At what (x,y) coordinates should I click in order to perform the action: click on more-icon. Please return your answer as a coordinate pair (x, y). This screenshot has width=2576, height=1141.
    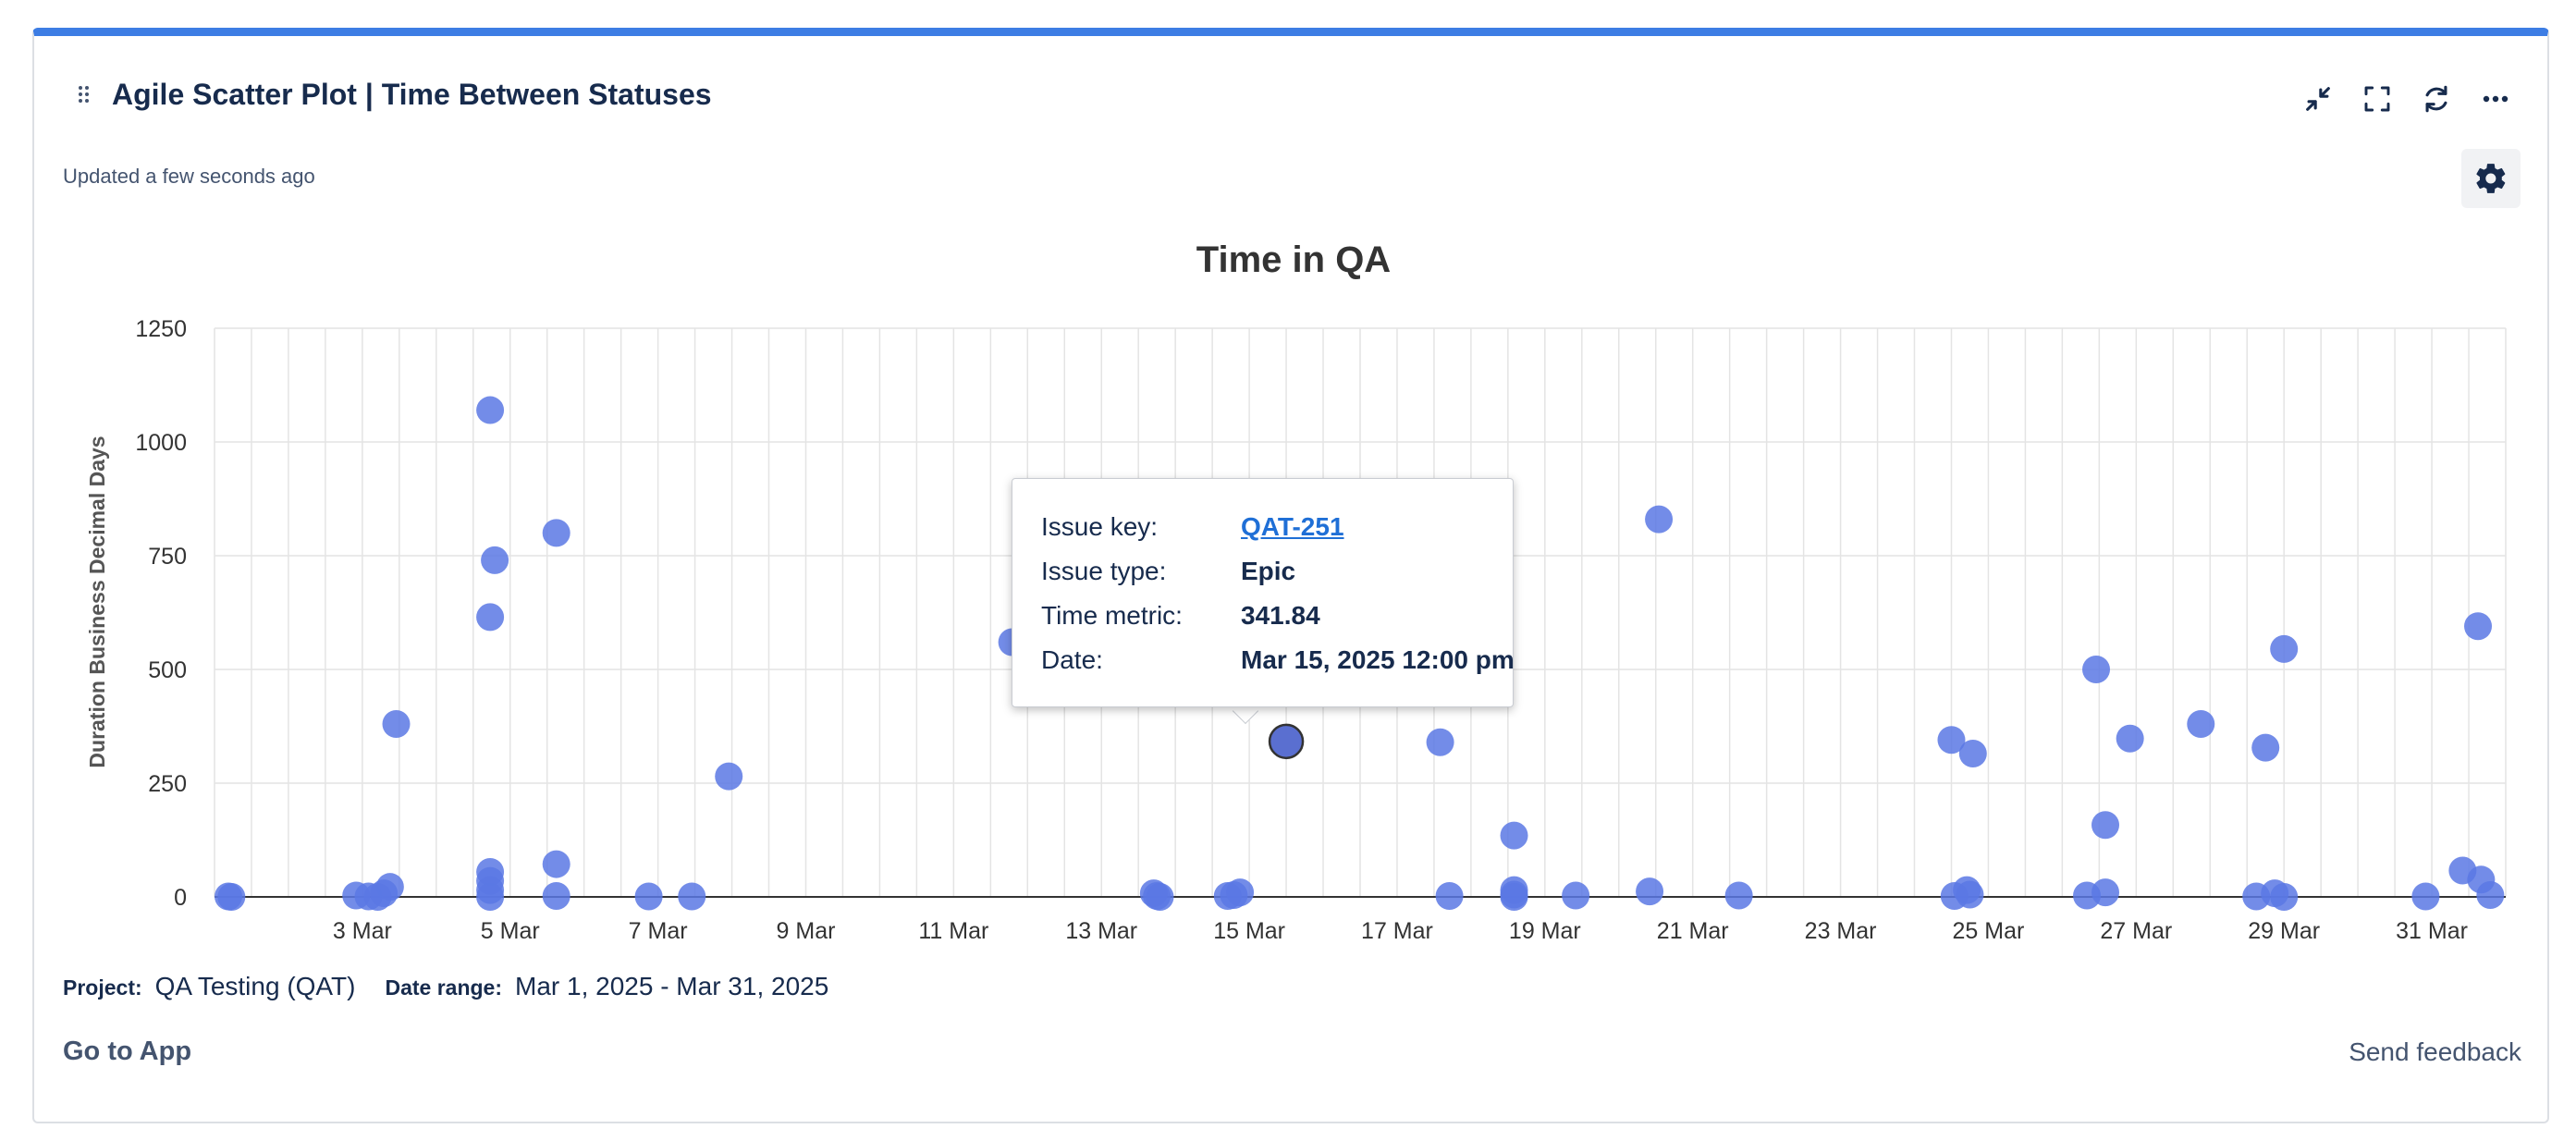
    Looking at the image, I should click on (2496, 99).